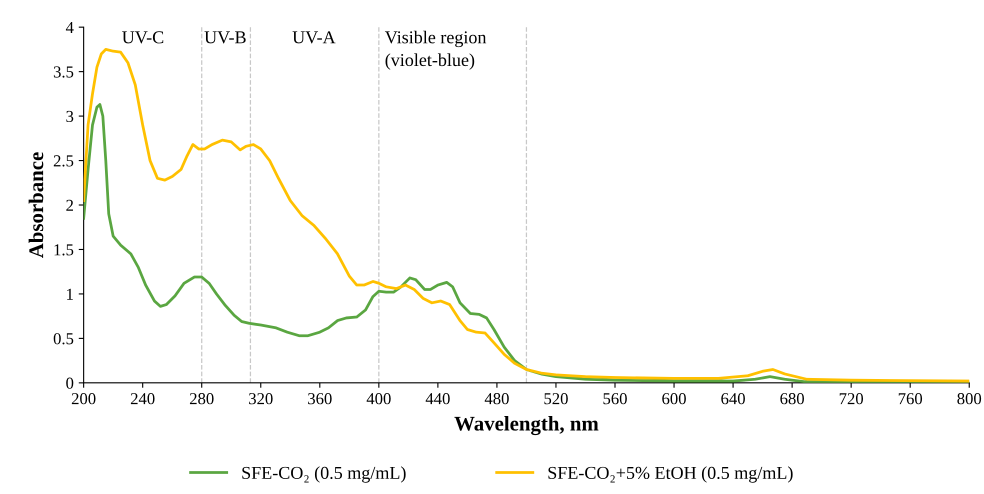  What do you see at coordinates (143, 37) in the screenshot?
I see `annotation: UV-C` at bounding box center [143, 37].